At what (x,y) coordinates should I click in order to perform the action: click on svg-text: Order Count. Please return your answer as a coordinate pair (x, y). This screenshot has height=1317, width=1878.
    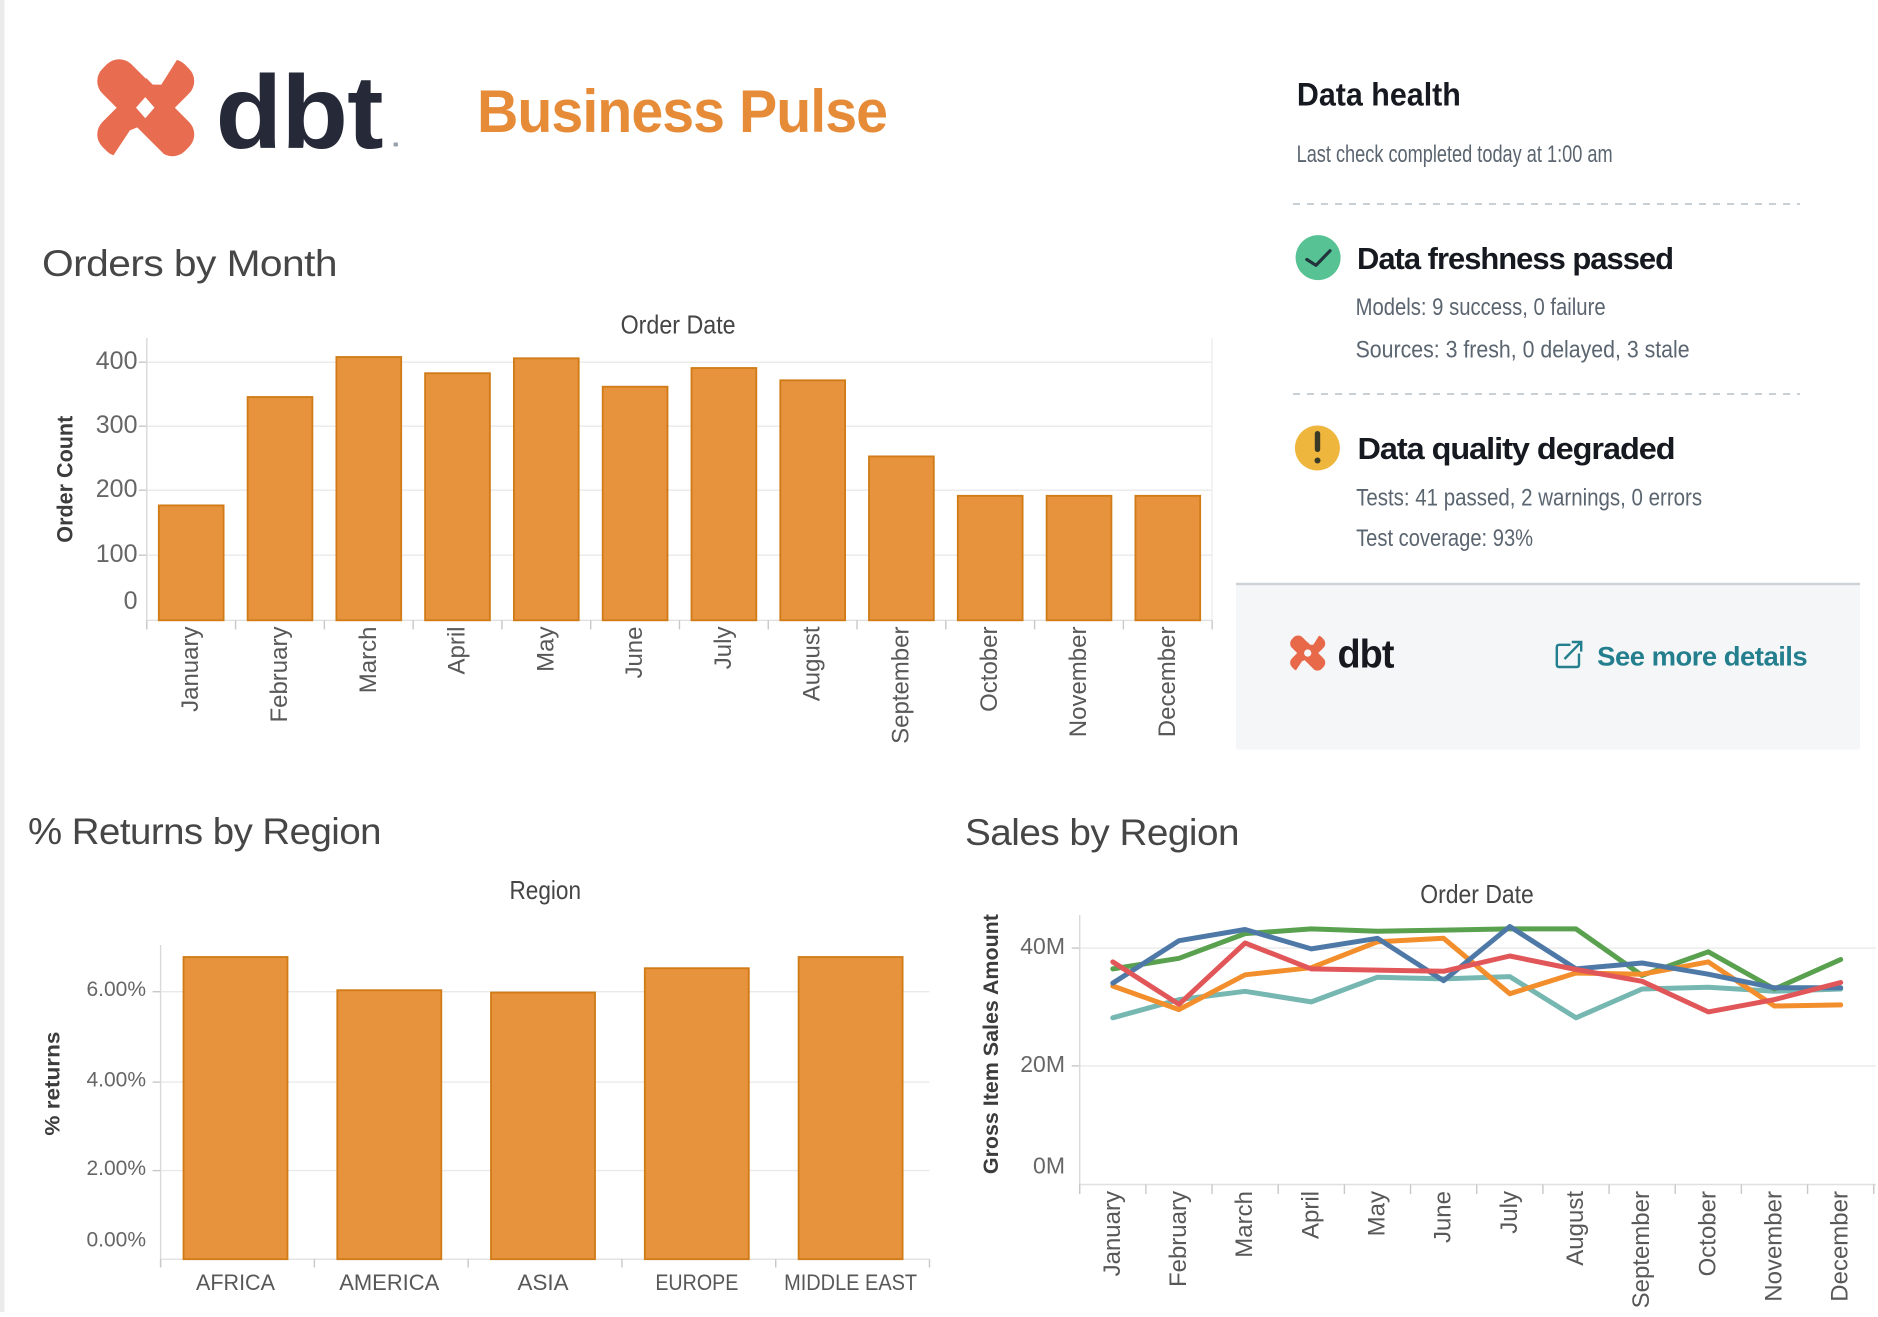
    Looking at the image, I should click on (64, 479).